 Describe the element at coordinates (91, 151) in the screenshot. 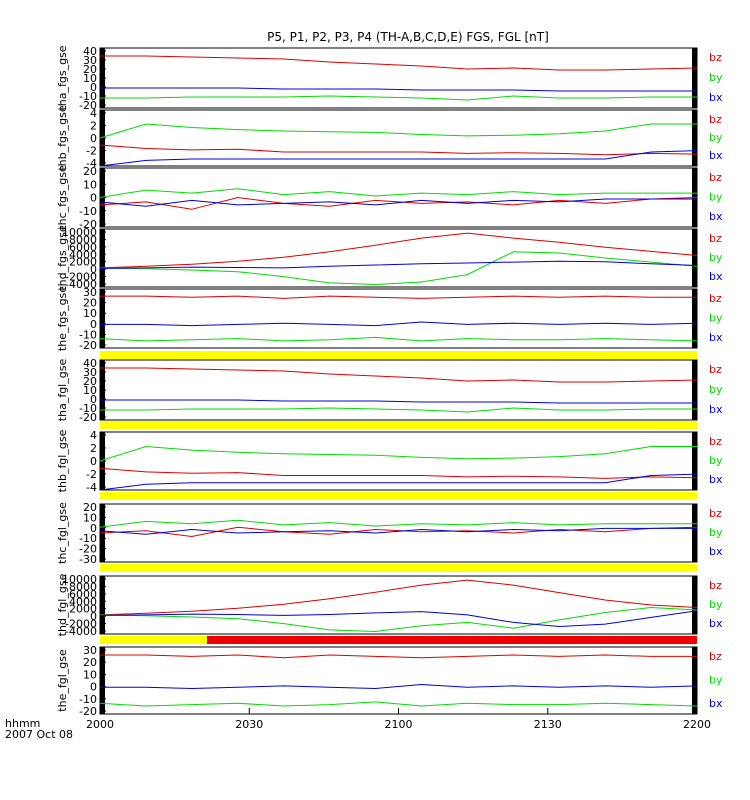

I see `y-tick-label: -2` at that location.